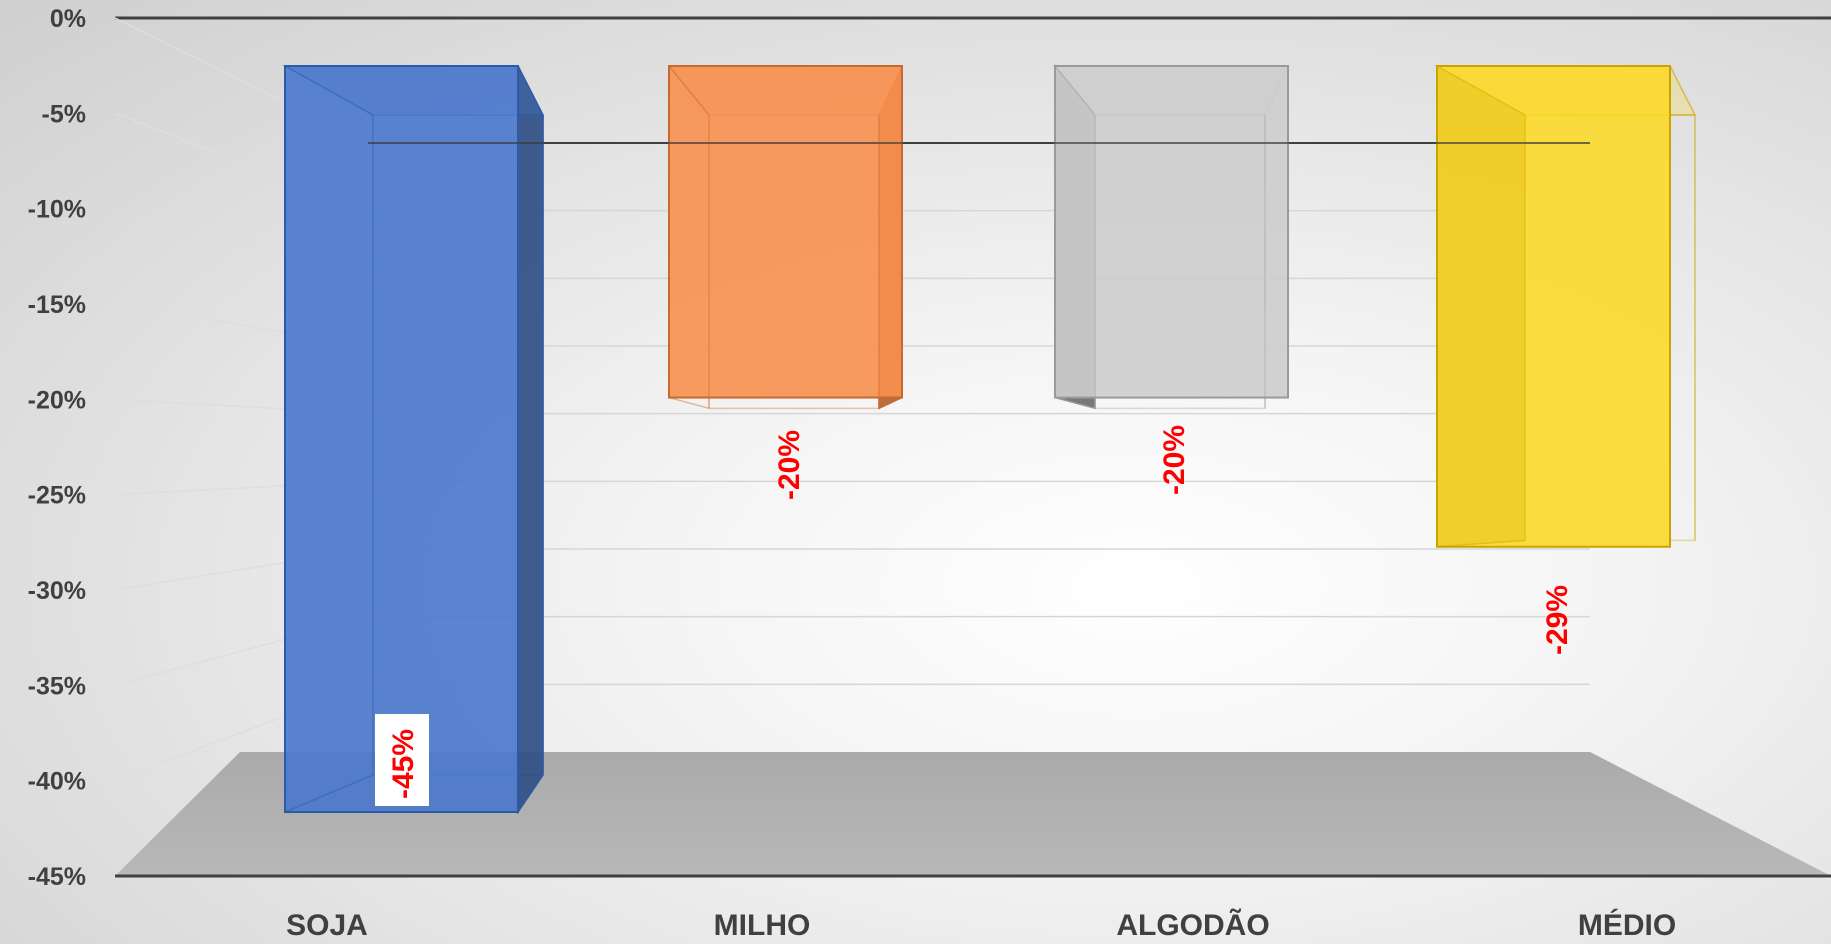 The width and height of the screenshot is (1831, 944). What do you see at coordinates (64, 114) in the screenshot?
I see `y-tick-label: -5%` at bounding box center [64, 114].